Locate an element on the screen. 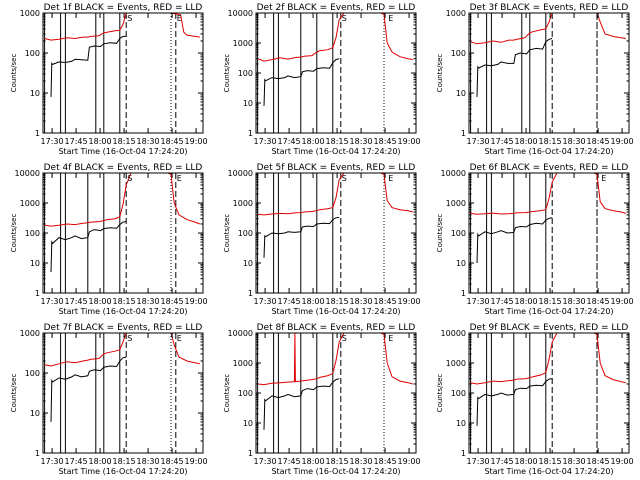 Image resolution: width=640 pixels, height=480 pixels. panel-title: Det 3f BLACK = Events, RED = LLD is located at coordinates (549, 8).